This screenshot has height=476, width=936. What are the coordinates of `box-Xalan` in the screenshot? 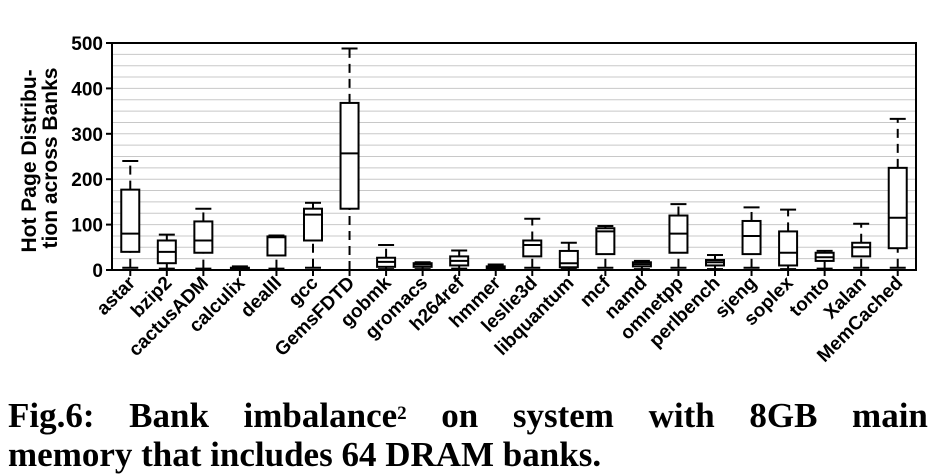 It's located at (861, 245).